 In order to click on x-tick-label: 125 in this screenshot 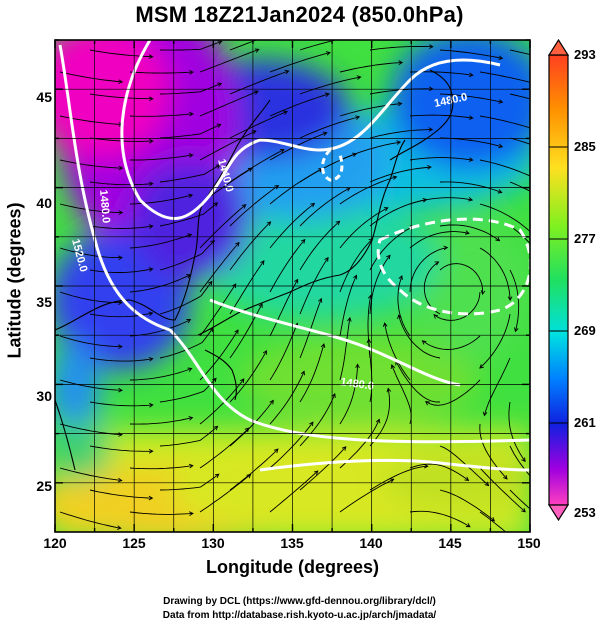, I will do `click(134, 543)`.